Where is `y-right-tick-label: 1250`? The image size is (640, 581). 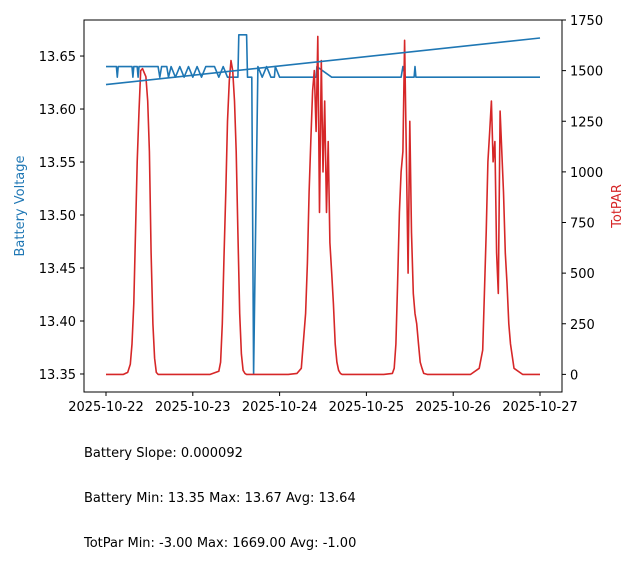
y-right-tick-label: 1250 is located at coordinates (586, 122).